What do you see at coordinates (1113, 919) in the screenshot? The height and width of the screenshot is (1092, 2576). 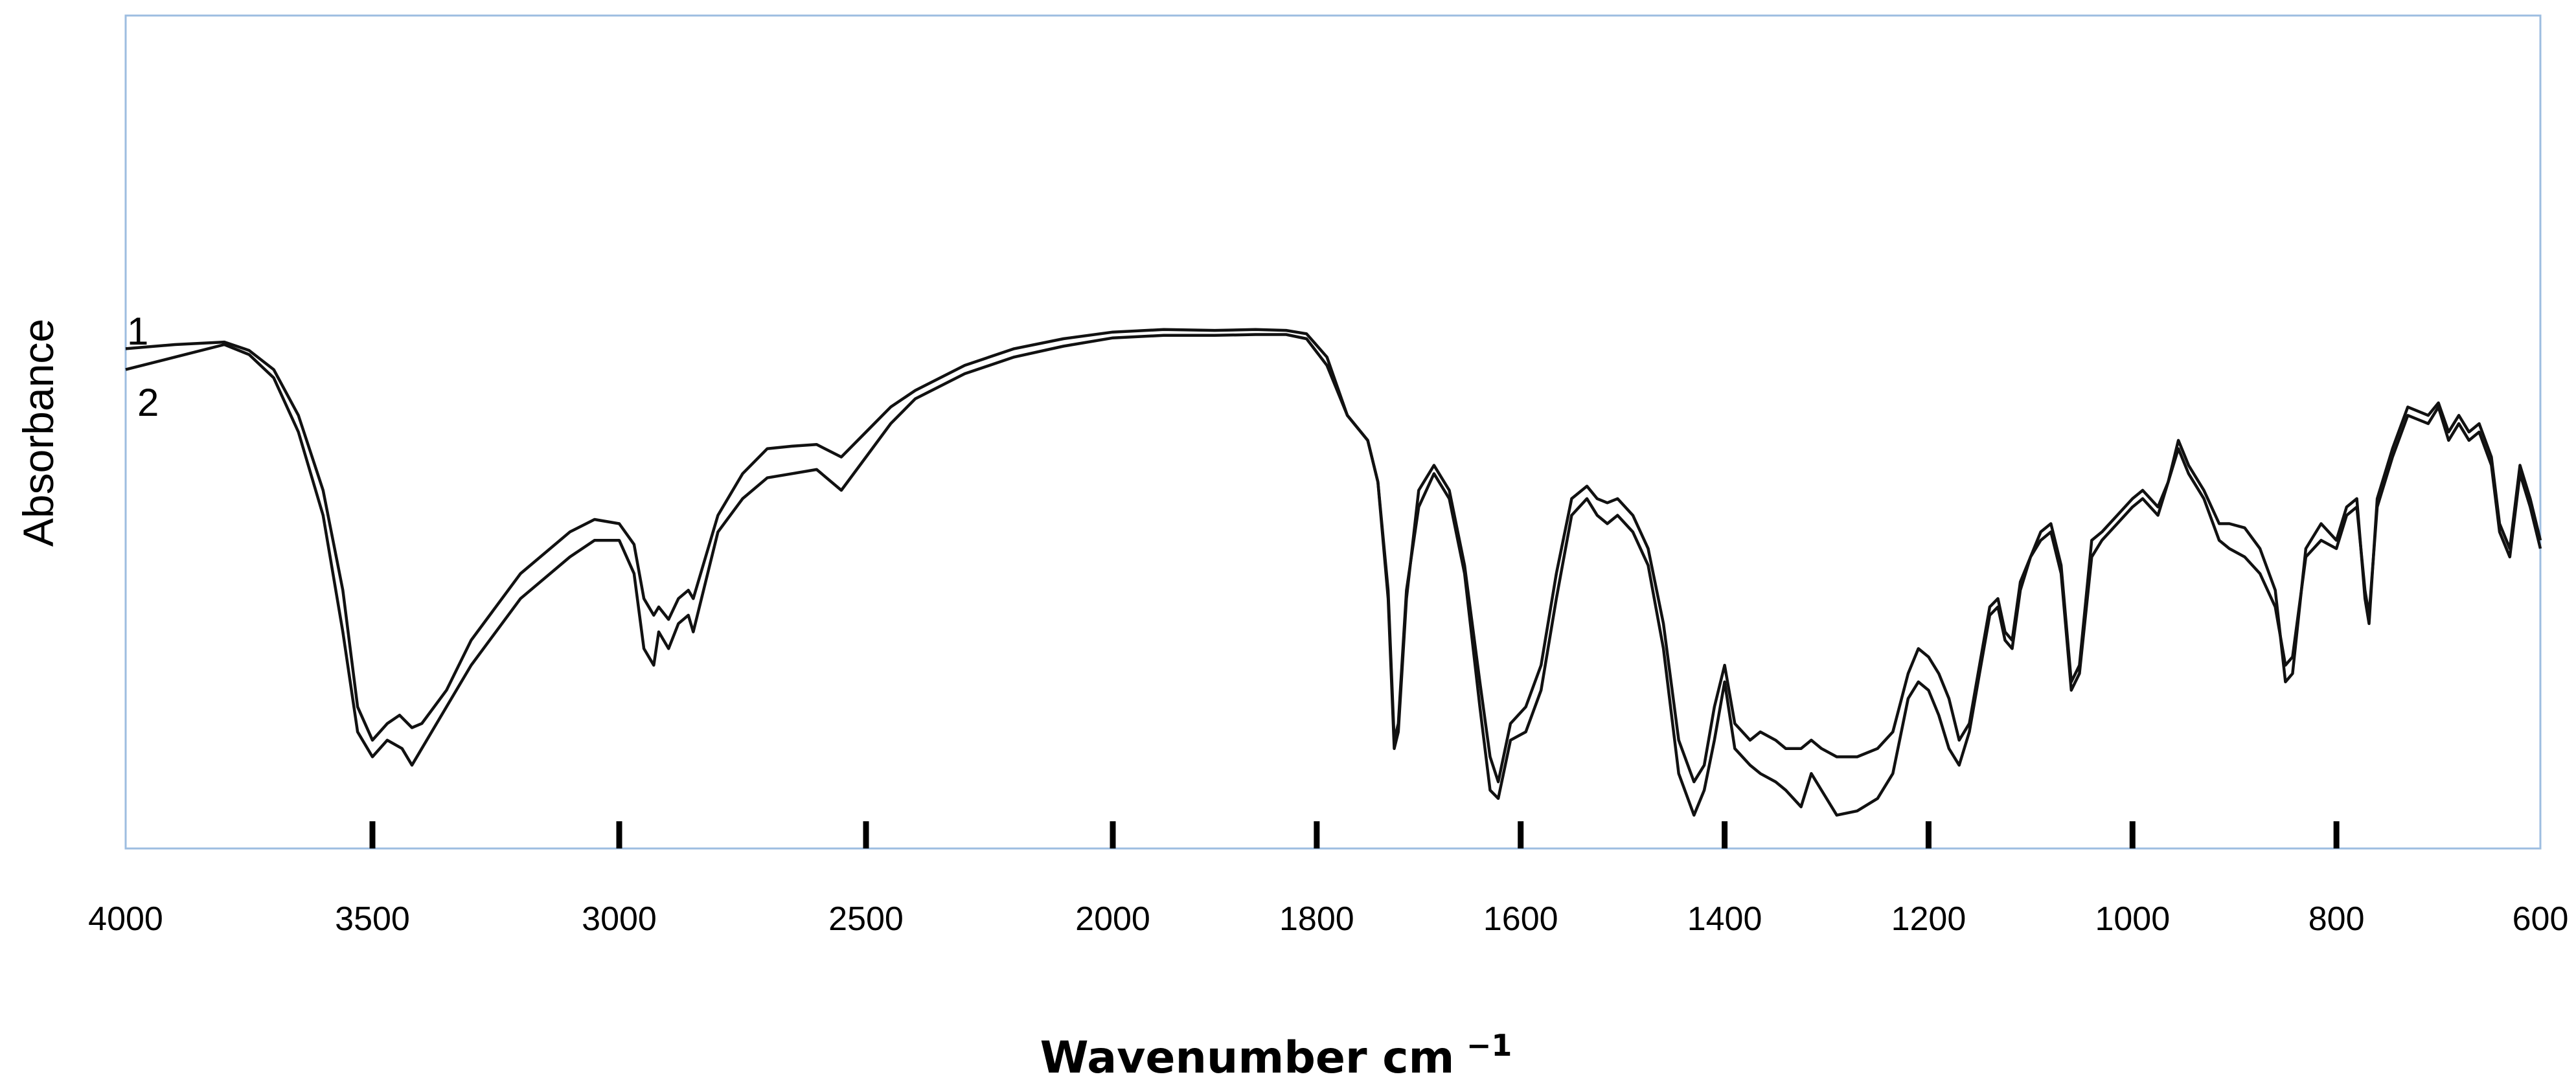 I see `x-tick-label: 2000` at bounding box center [1113, 919].